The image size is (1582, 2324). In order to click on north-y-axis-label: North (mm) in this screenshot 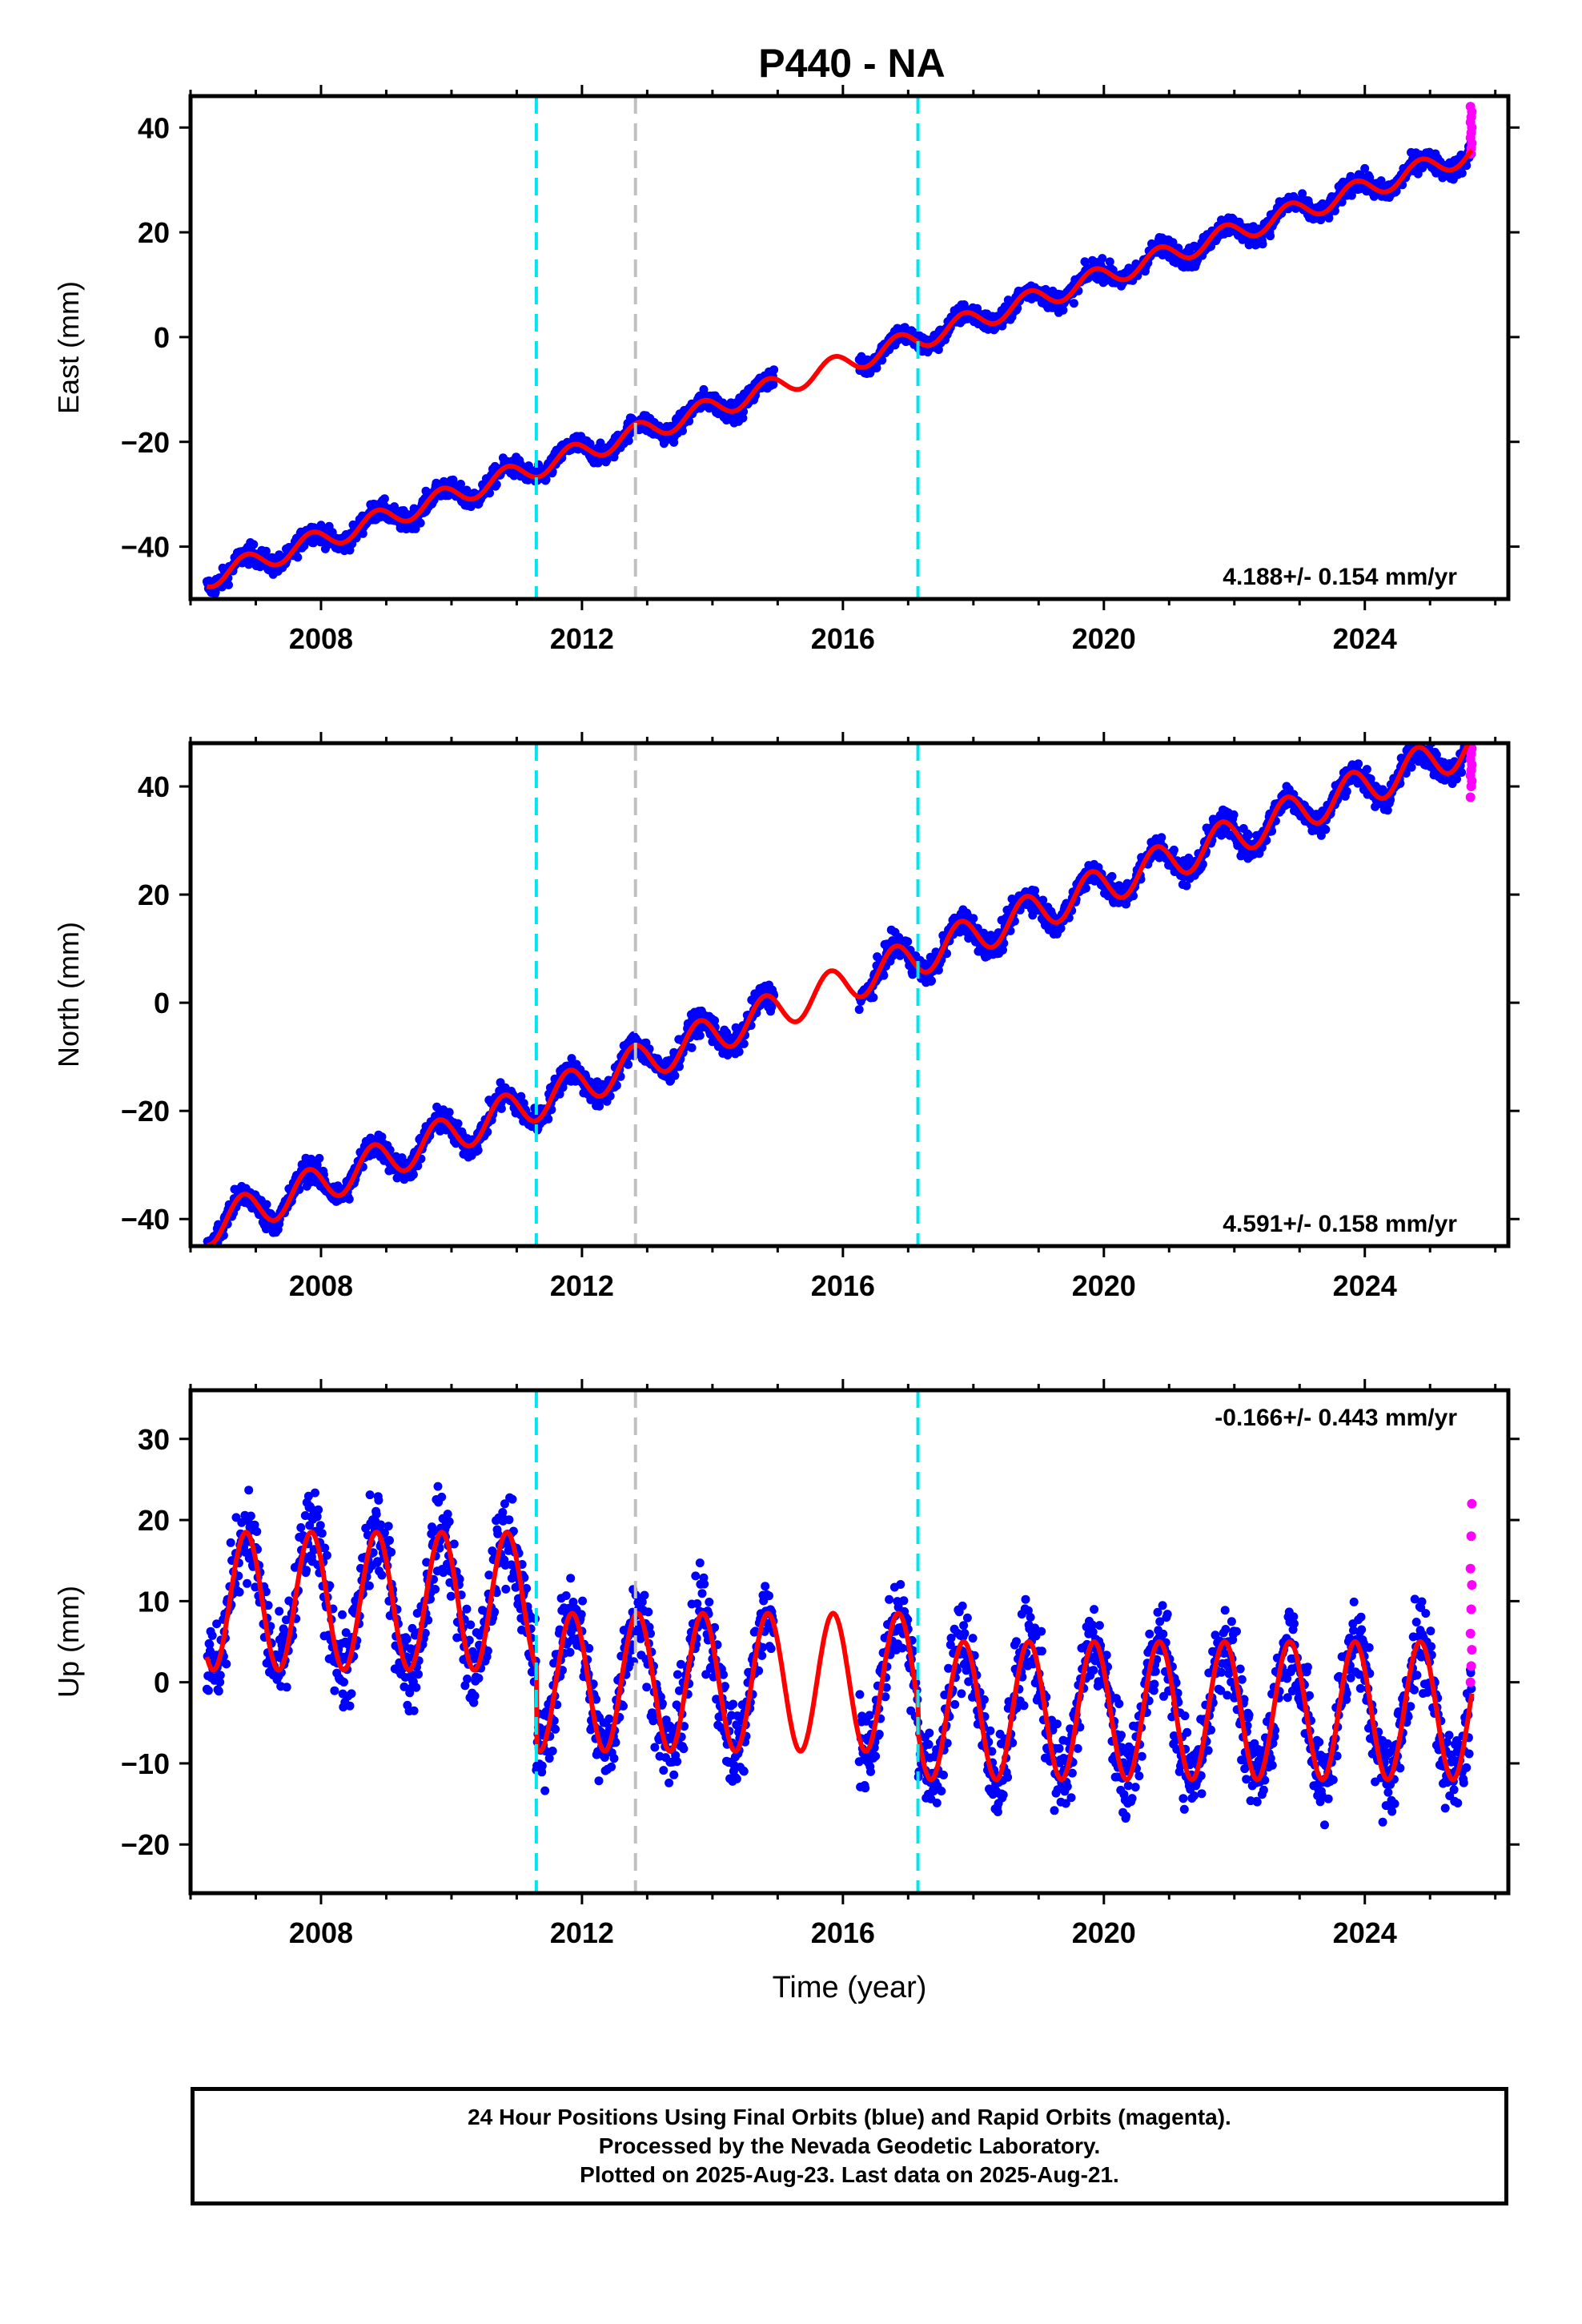, I will do `click(69, 995)`.